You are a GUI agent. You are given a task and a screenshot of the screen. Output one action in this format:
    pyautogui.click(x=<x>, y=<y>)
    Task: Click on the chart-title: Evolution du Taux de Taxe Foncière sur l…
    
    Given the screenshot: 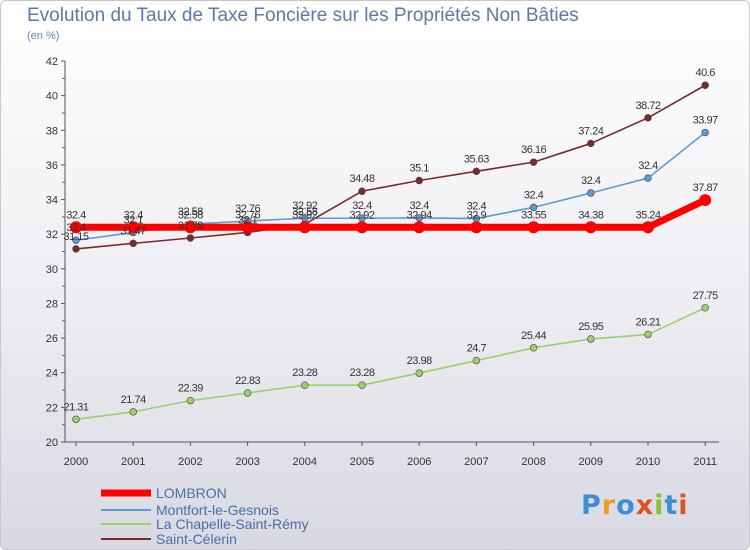 What is the action you would take?
    pyautogui.click(x=303, y=15)
    